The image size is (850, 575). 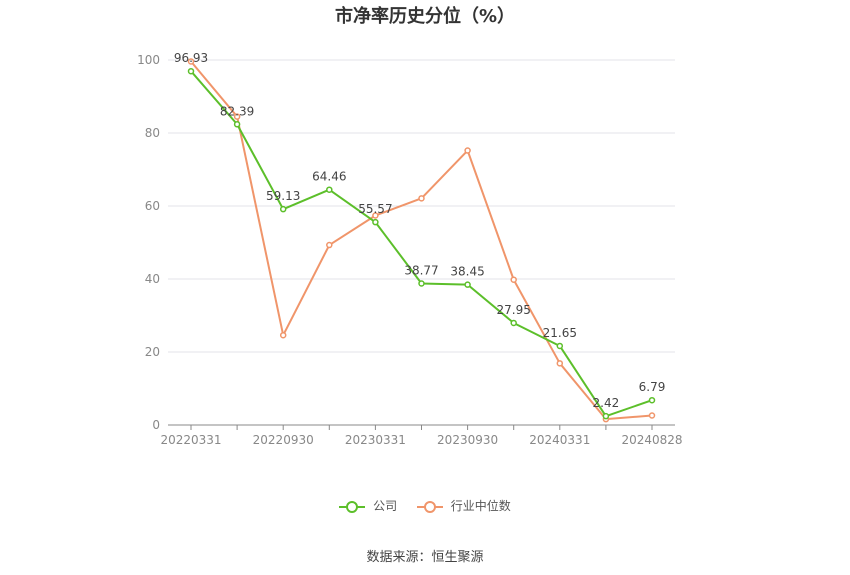 What do you see at coordinates (152, 206) in the screenshot?
I see `y-tick-label-3: 60` at bounding box center [152, 206].